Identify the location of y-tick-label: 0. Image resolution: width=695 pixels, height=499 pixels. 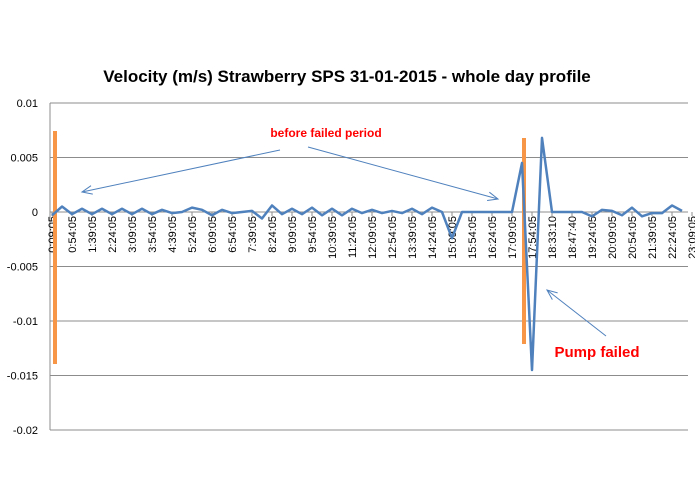
(35, 213).